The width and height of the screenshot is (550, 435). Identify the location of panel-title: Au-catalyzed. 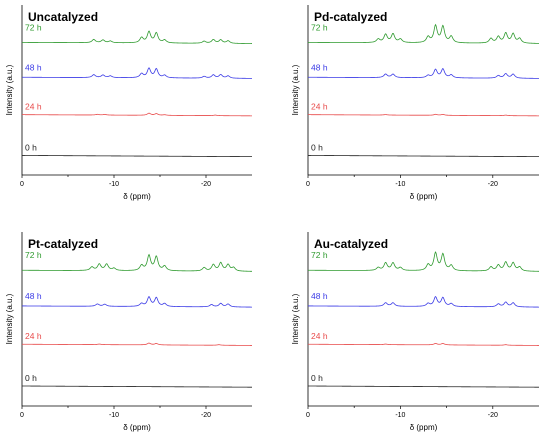
(351, 244).